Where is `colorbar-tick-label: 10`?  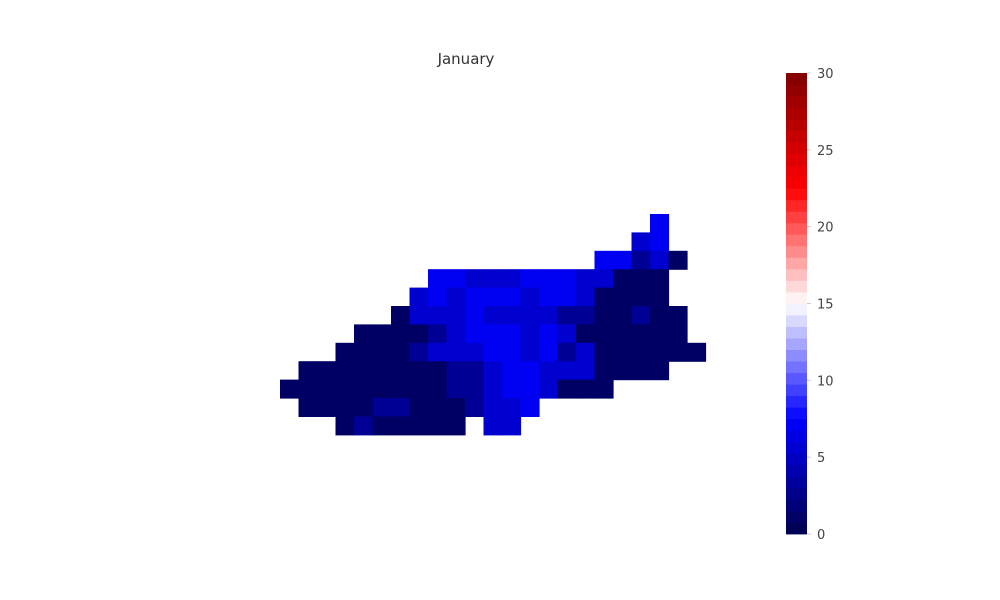 colorbar-tick-label: 10 is located at coordinates (825, 381).